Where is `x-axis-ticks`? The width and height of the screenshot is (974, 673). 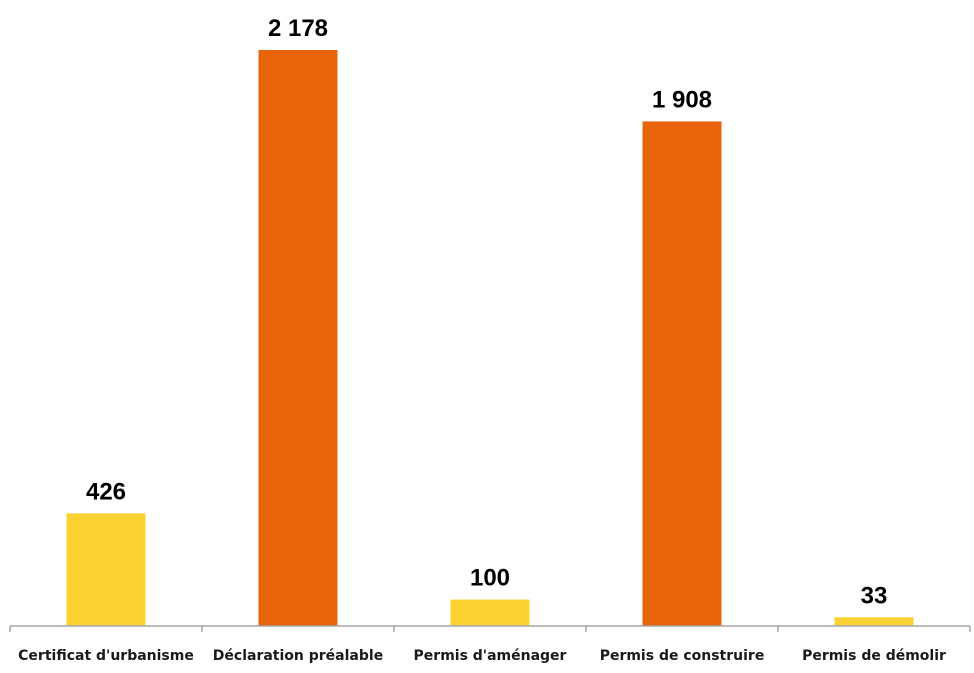 x-axis-ticks is located at coordinates (490, 629).